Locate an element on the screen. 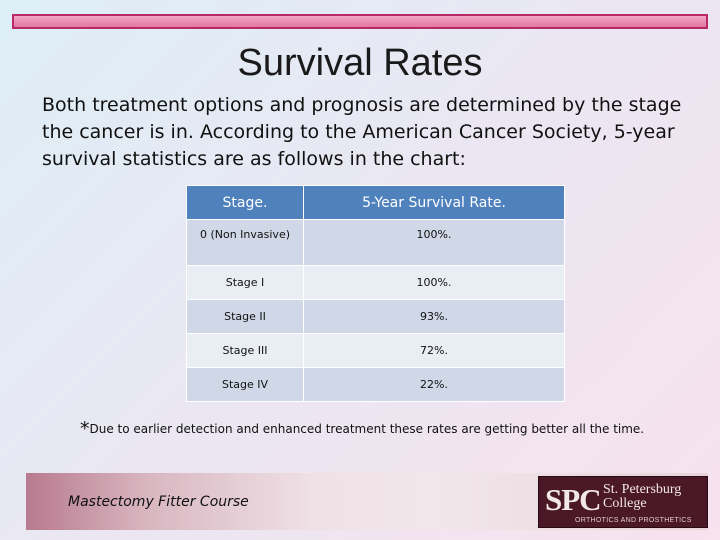  table-row: Stage III 72%. is located at coordinates (375, 350).